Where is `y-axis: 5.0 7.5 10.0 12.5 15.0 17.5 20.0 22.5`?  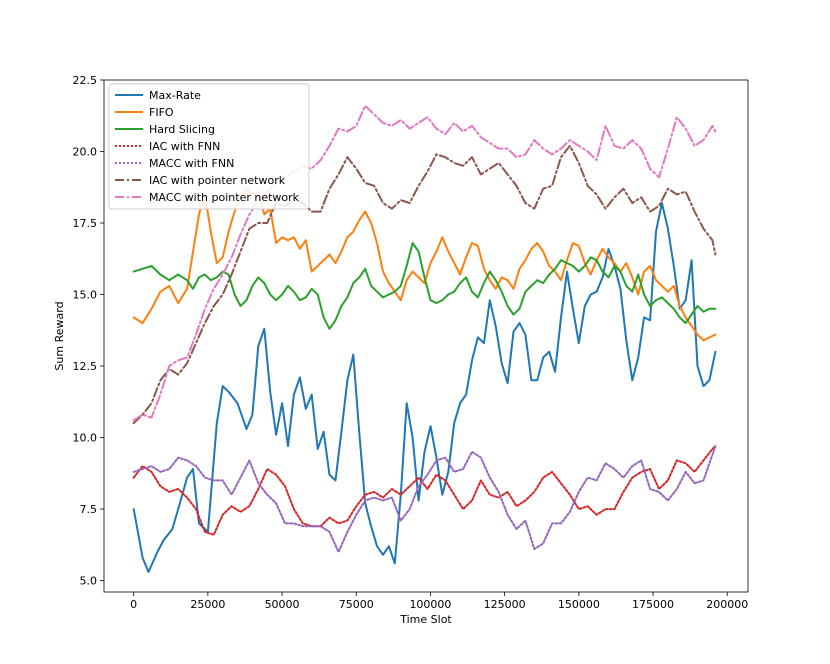 y-axis: 5.0 7.5 10.0 12.5 15.0 17.5 20.0 22.5 is located at coordinates (88, 331).